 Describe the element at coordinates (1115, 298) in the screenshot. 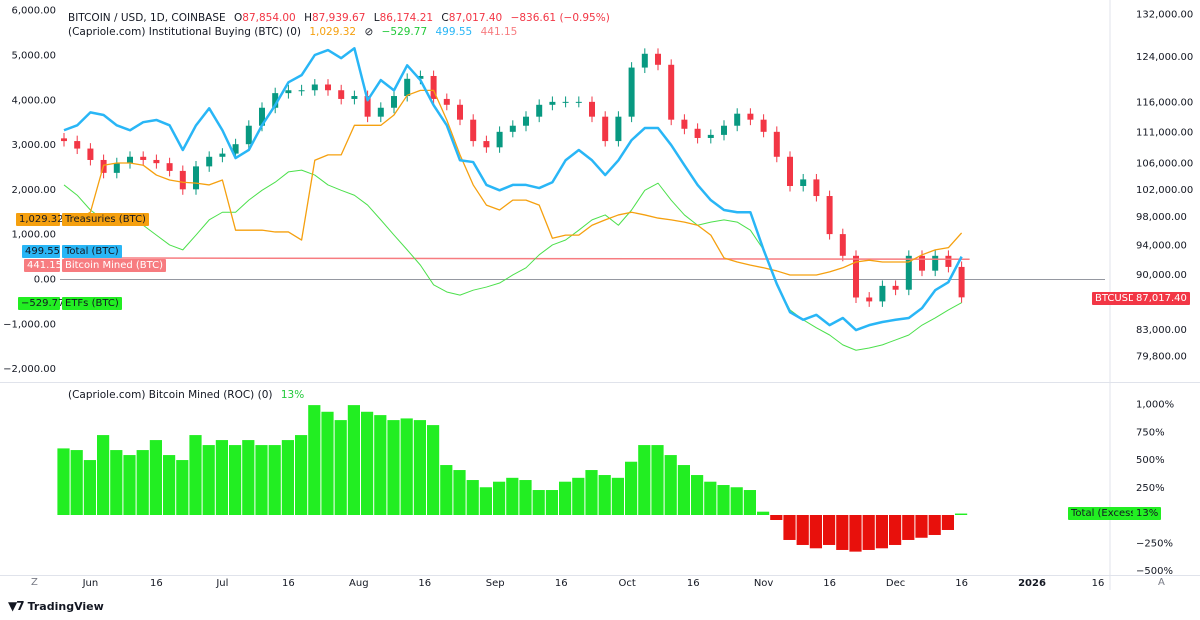

I see `symbol-tag: BTCUSD` at that location.